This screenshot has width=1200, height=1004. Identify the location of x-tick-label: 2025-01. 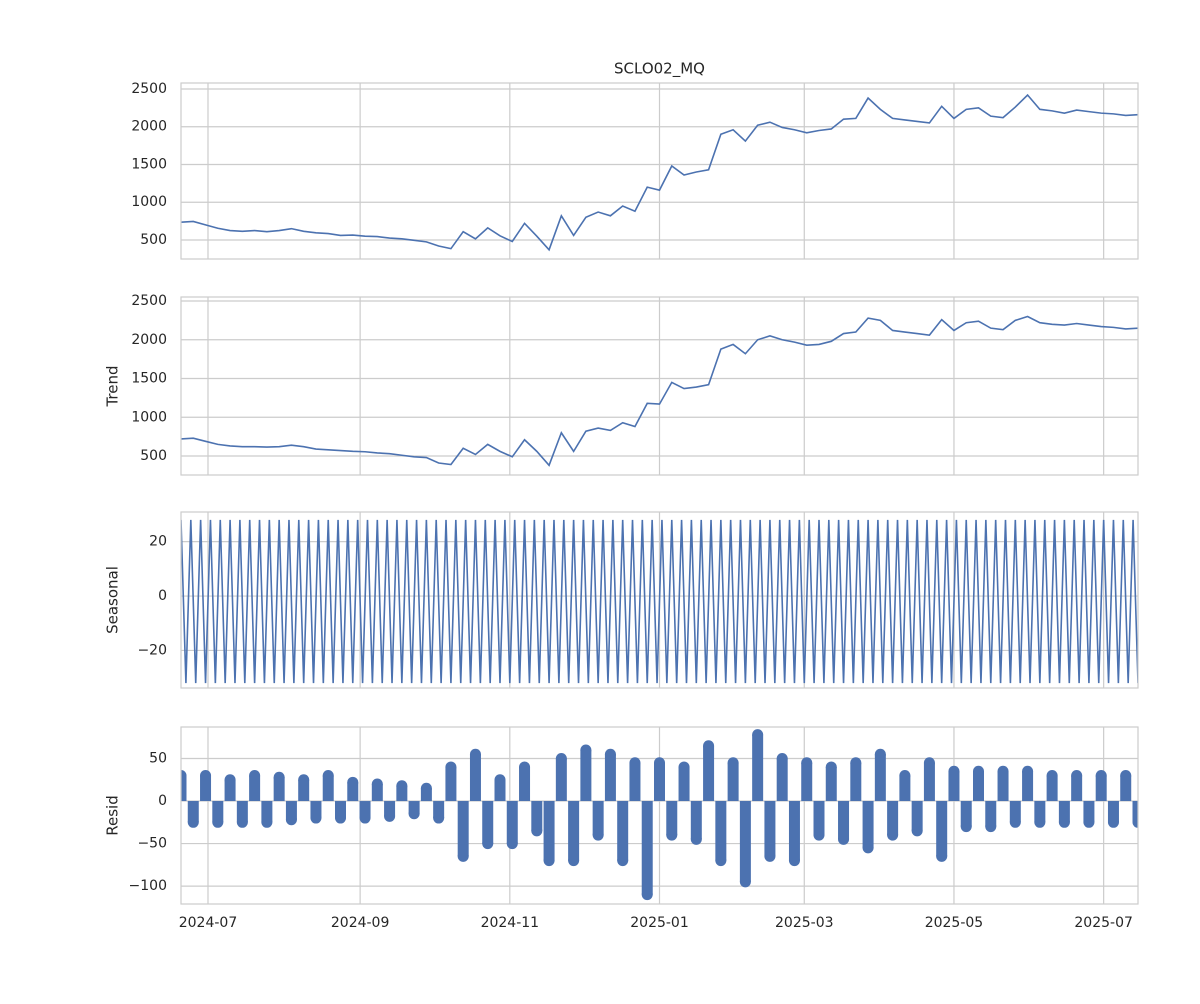
(659, 923).